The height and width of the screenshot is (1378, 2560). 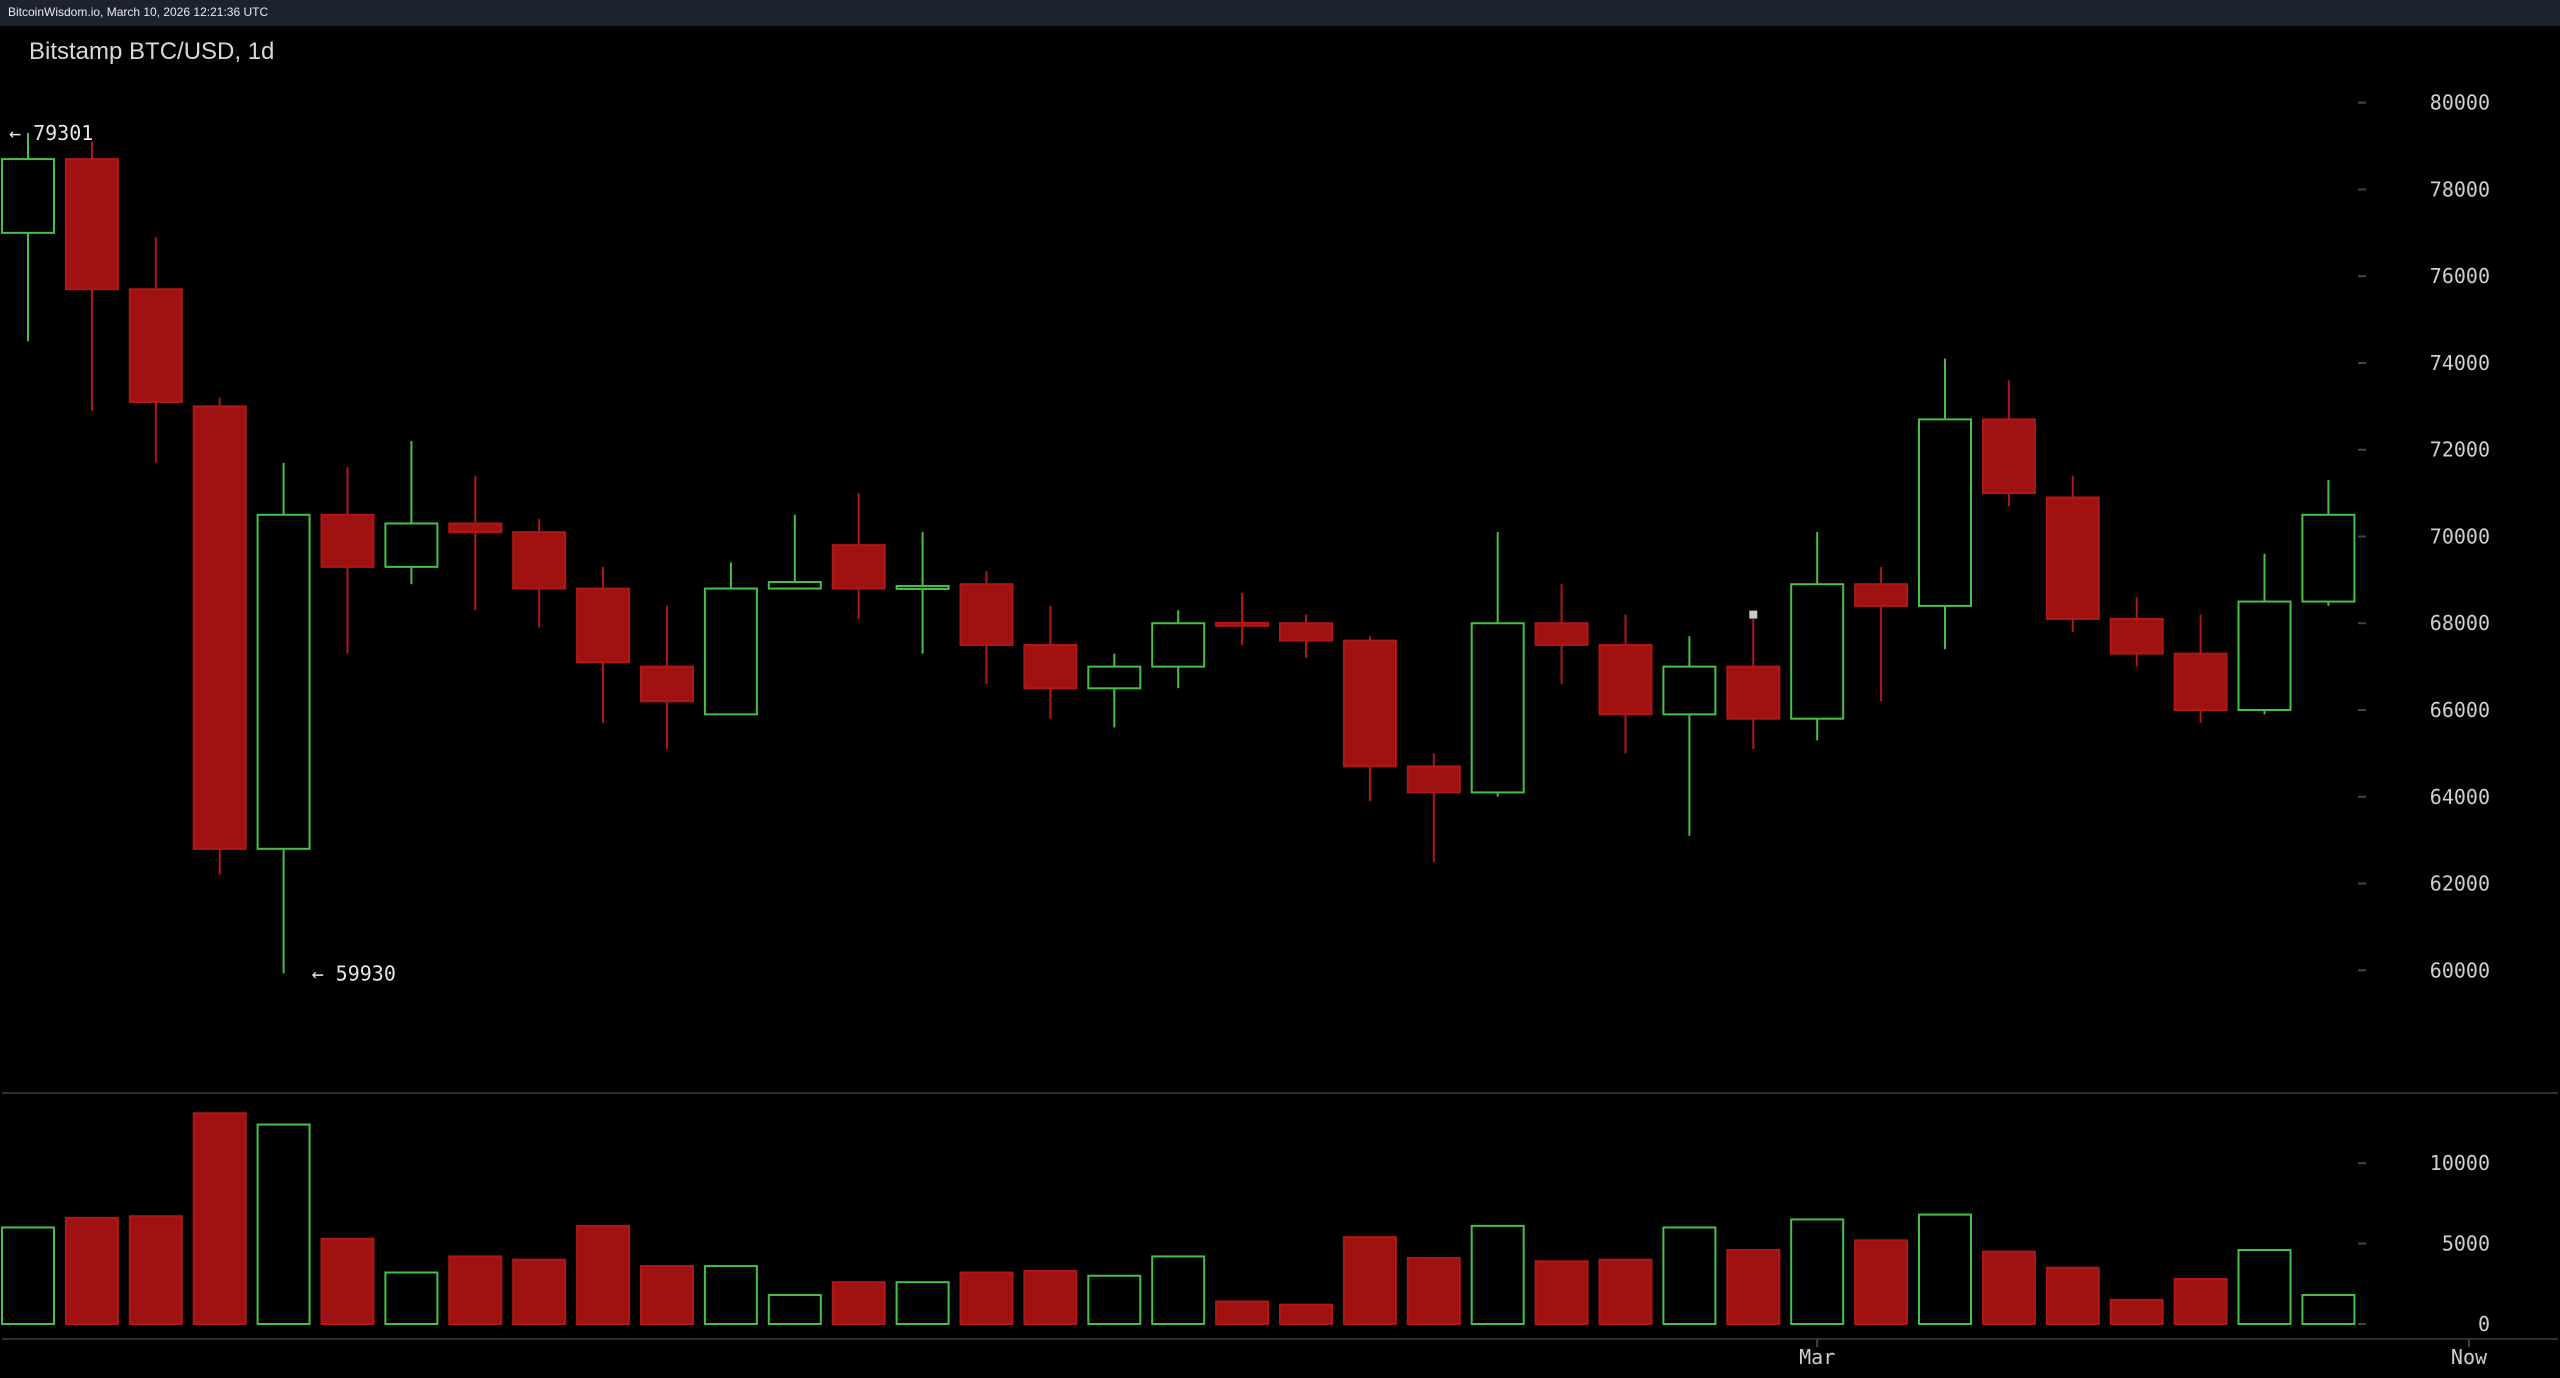 I want to click on volume-axis: 10000 5000 0, so click(x=2424, y=1243).